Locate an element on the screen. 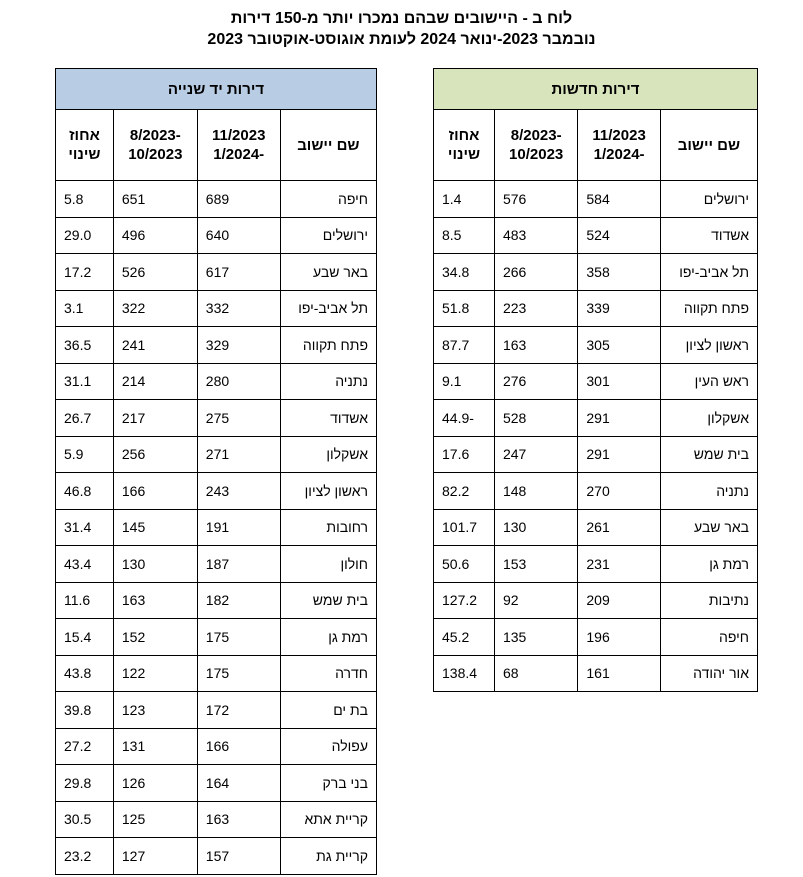  previous-value: 322 is located at coordinates (155, 308).